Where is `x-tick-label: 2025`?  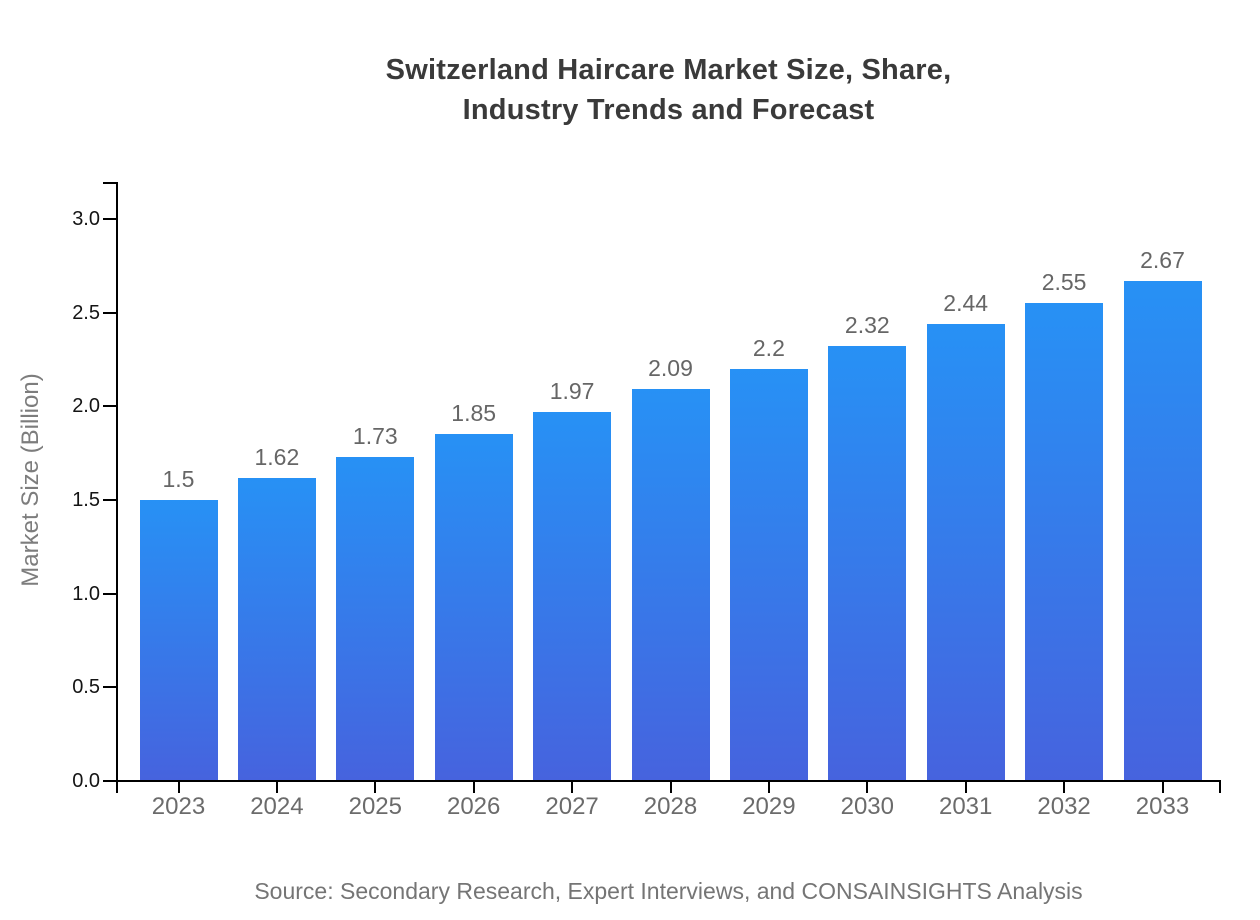 x-tick-label: 2025 is located at coordinates (375, 806).